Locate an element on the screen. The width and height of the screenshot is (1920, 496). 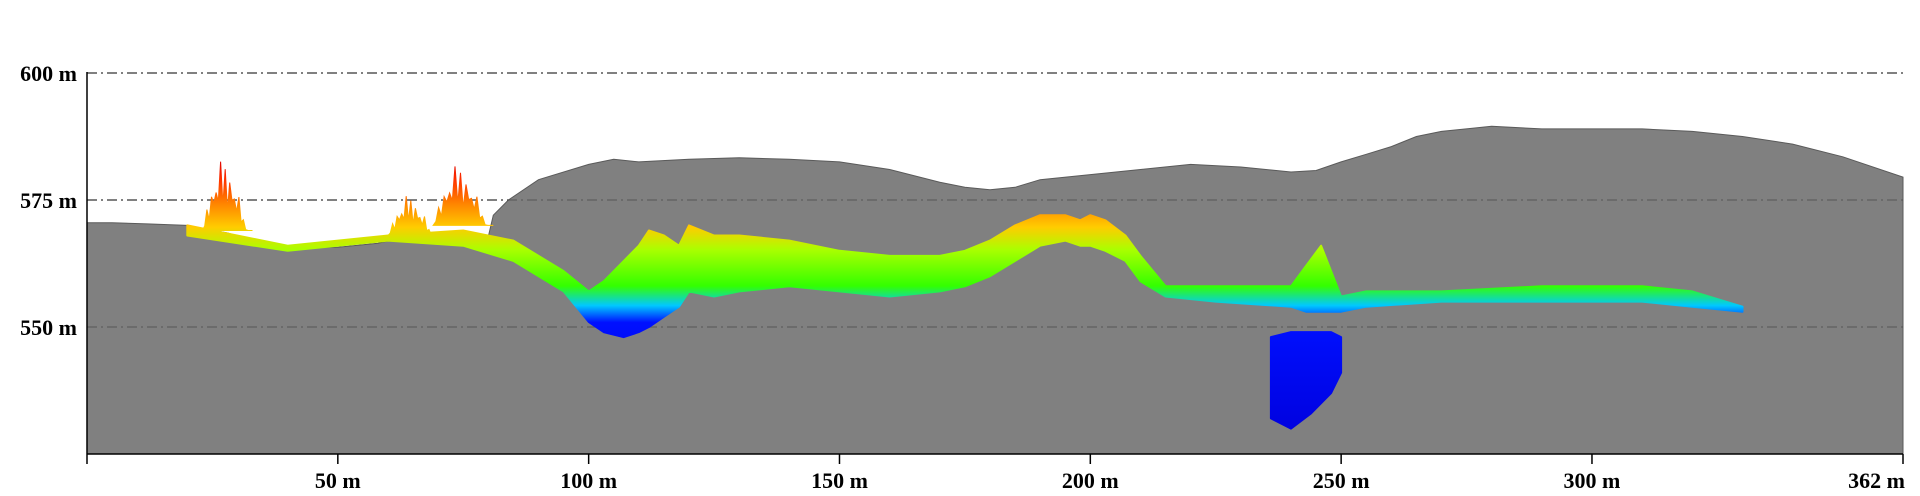
x-tick-label-250: 250 m is located at coordinates (1341, 480).